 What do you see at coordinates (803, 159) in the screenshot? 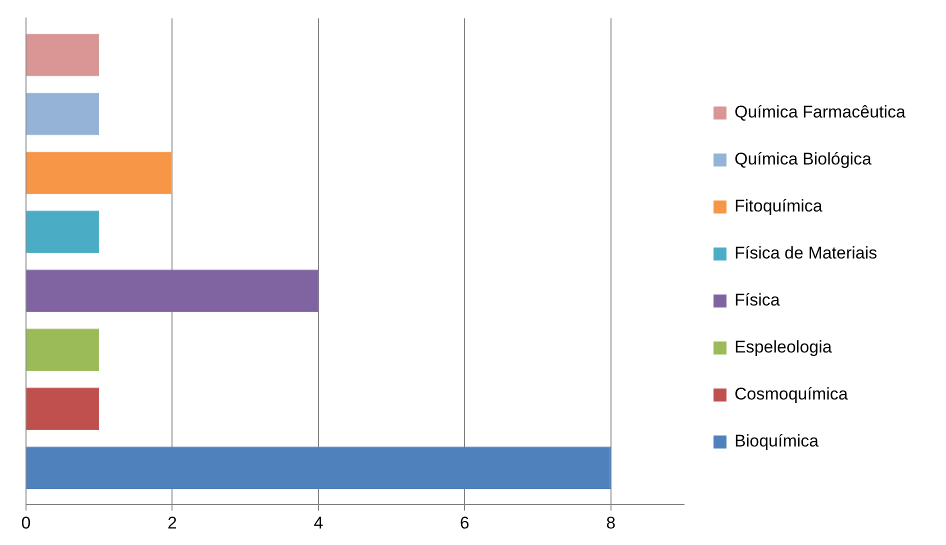
I see `legend-label: Química Biológica` at bounding box center [803, 159].